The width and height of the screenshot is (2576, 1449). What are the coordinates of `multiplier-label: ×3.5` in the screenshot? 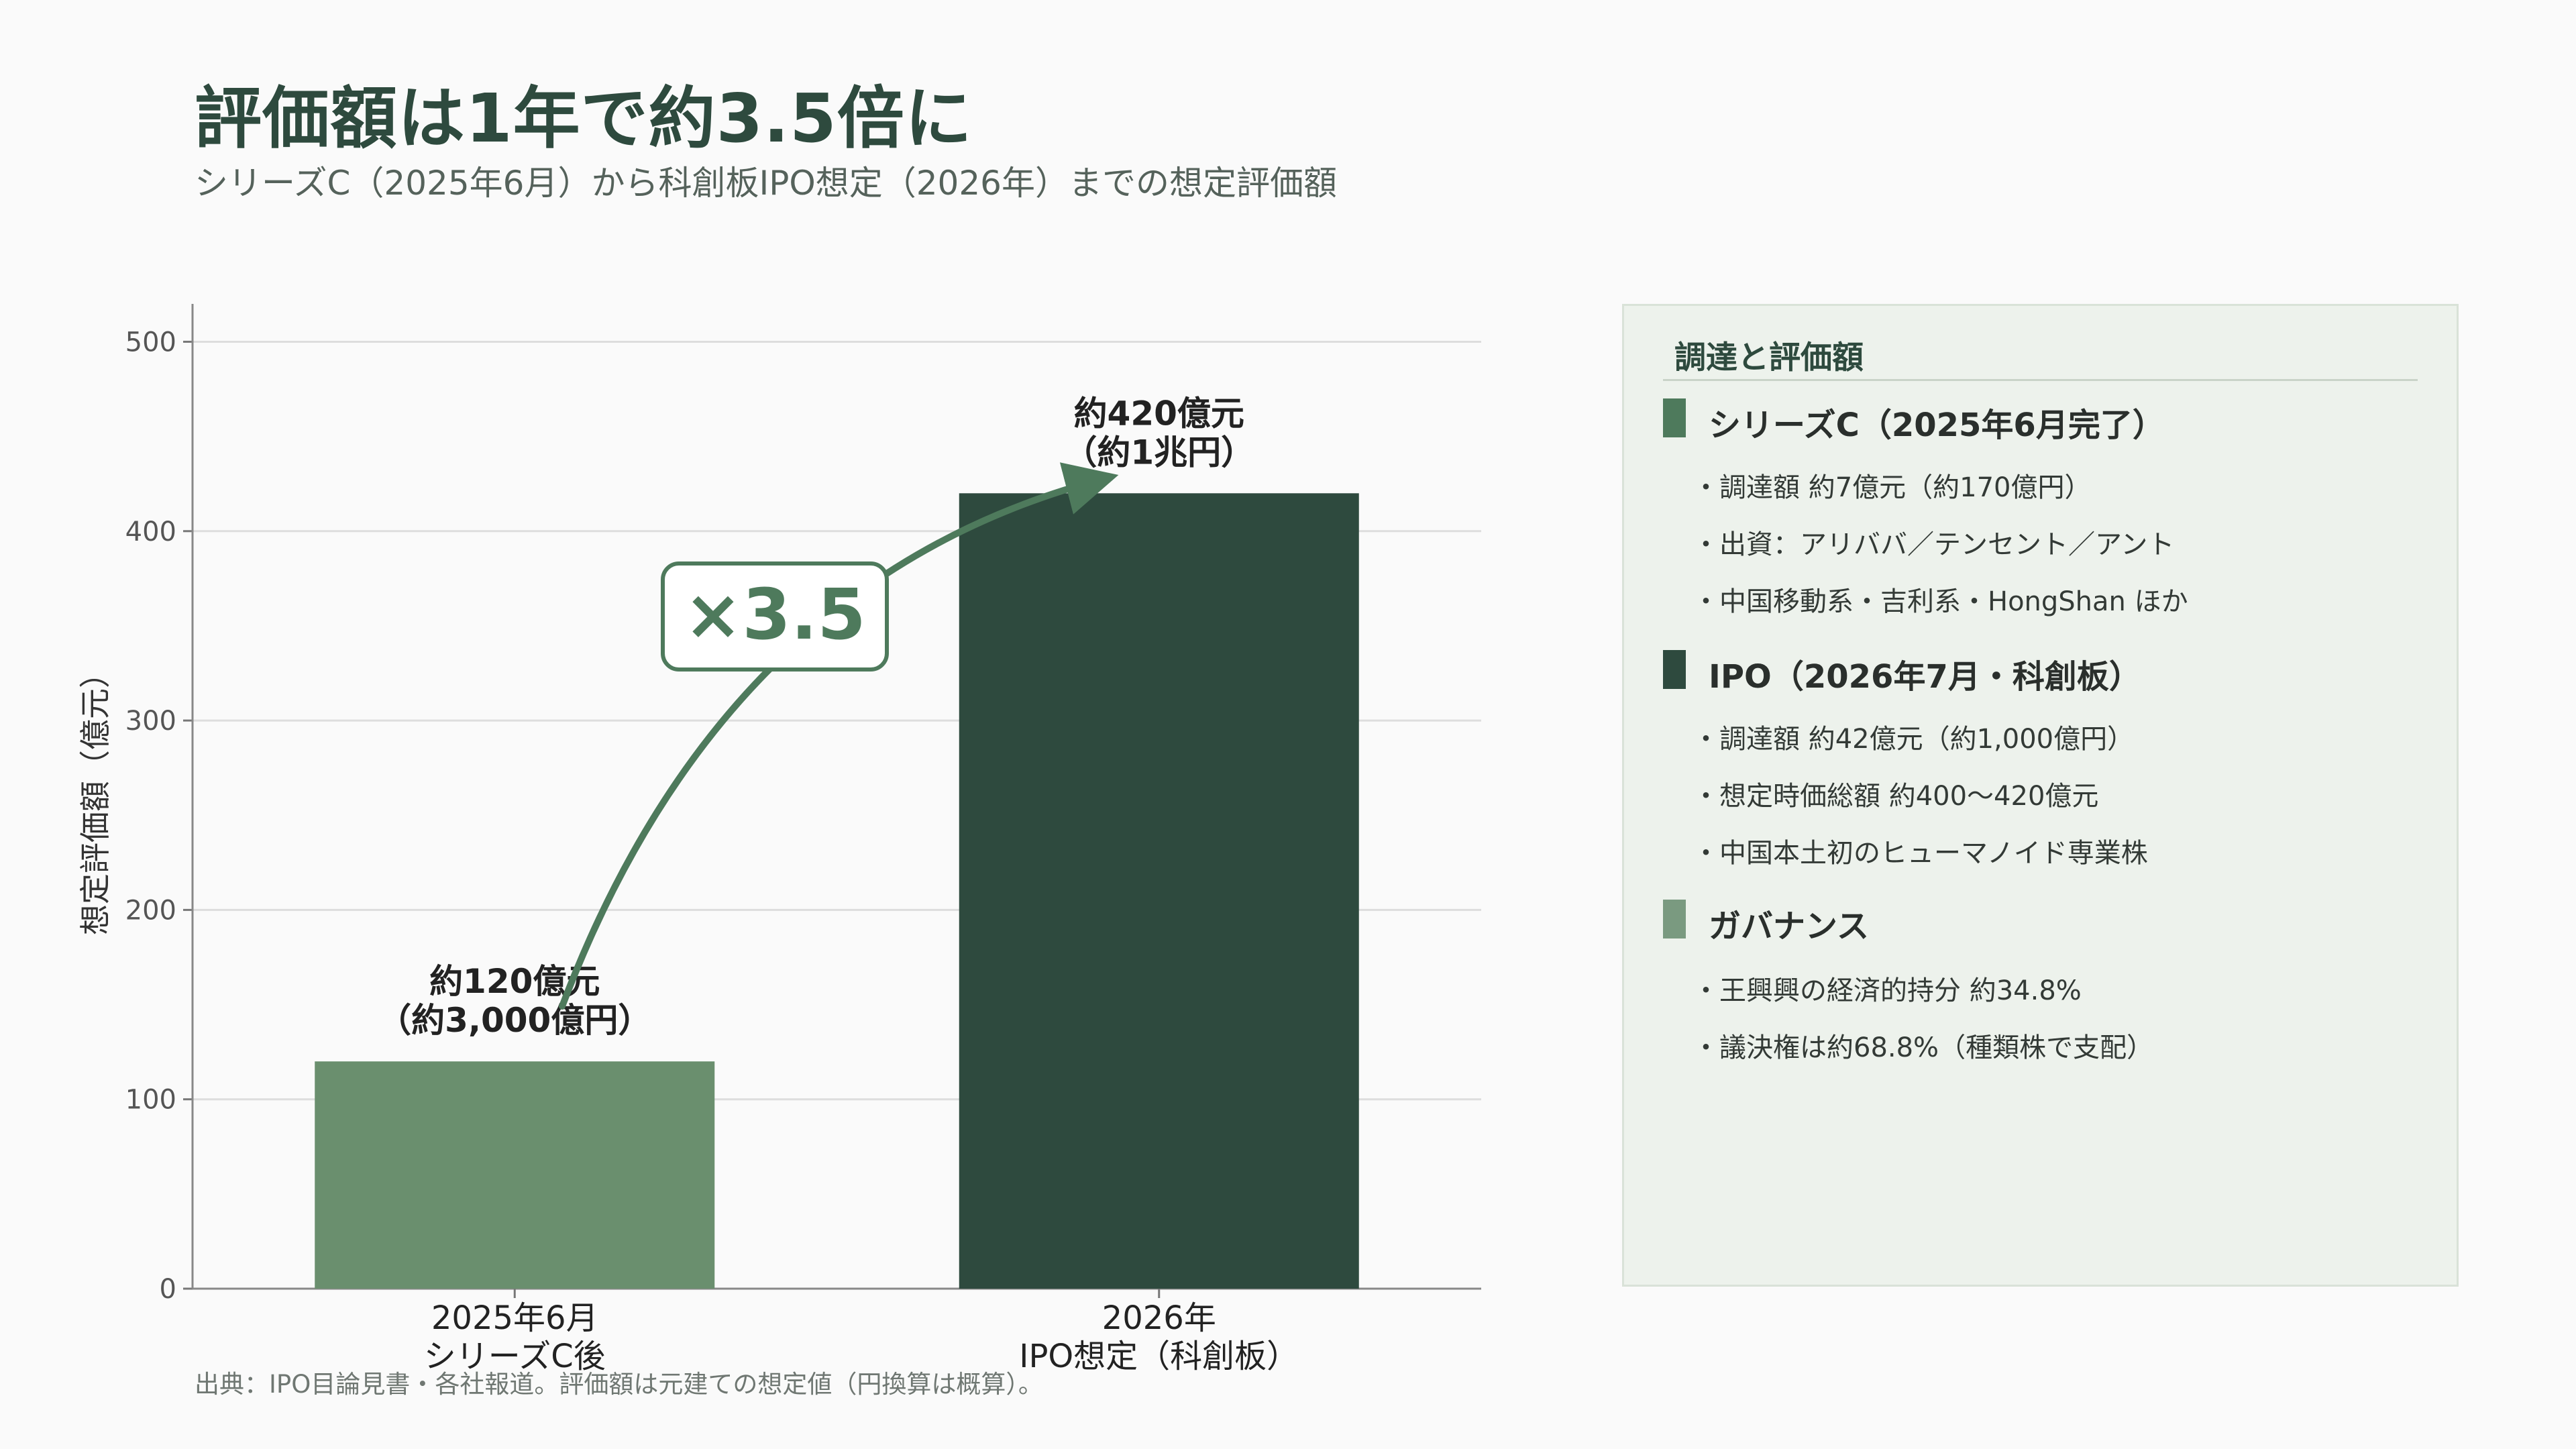 It's located at (774, 614).